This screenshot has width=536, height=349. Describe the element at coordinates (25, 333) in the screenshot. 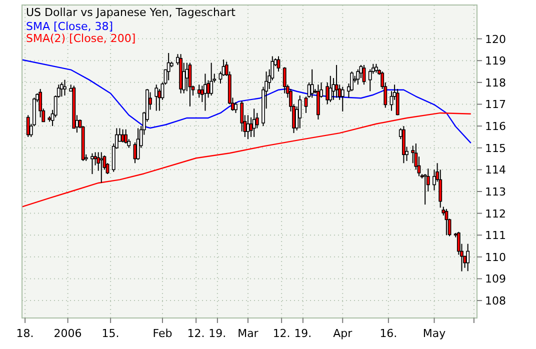

I see `x-tick-label: 18.` at that location.